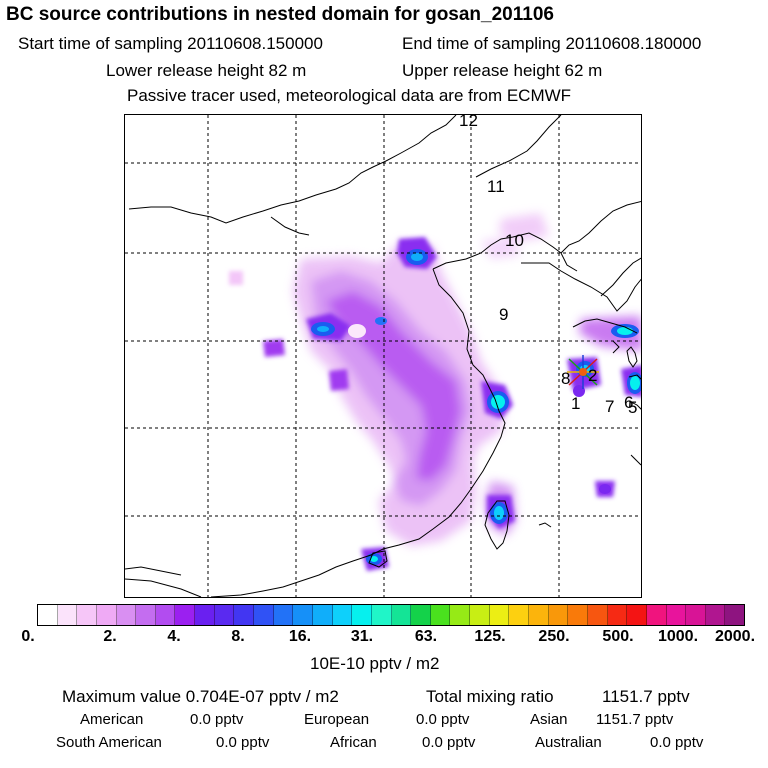 The image size is (768, 768). What do you see at coordinates (618, 636) in the screenshot?
I see `colorbar-tick: 500.` at bounding box center [618, 636].